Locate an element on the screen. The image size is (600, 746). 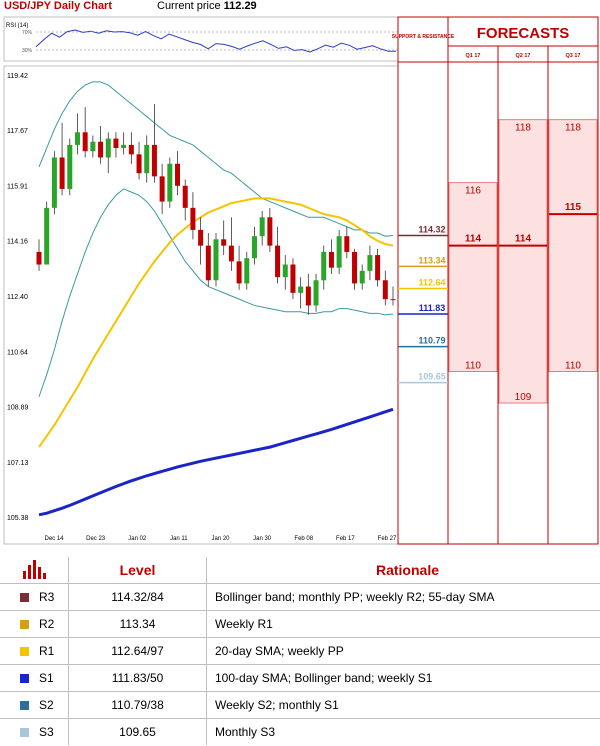
level-rationale: Weekly S2; monthly S1 is located at coordinates (403, 705).